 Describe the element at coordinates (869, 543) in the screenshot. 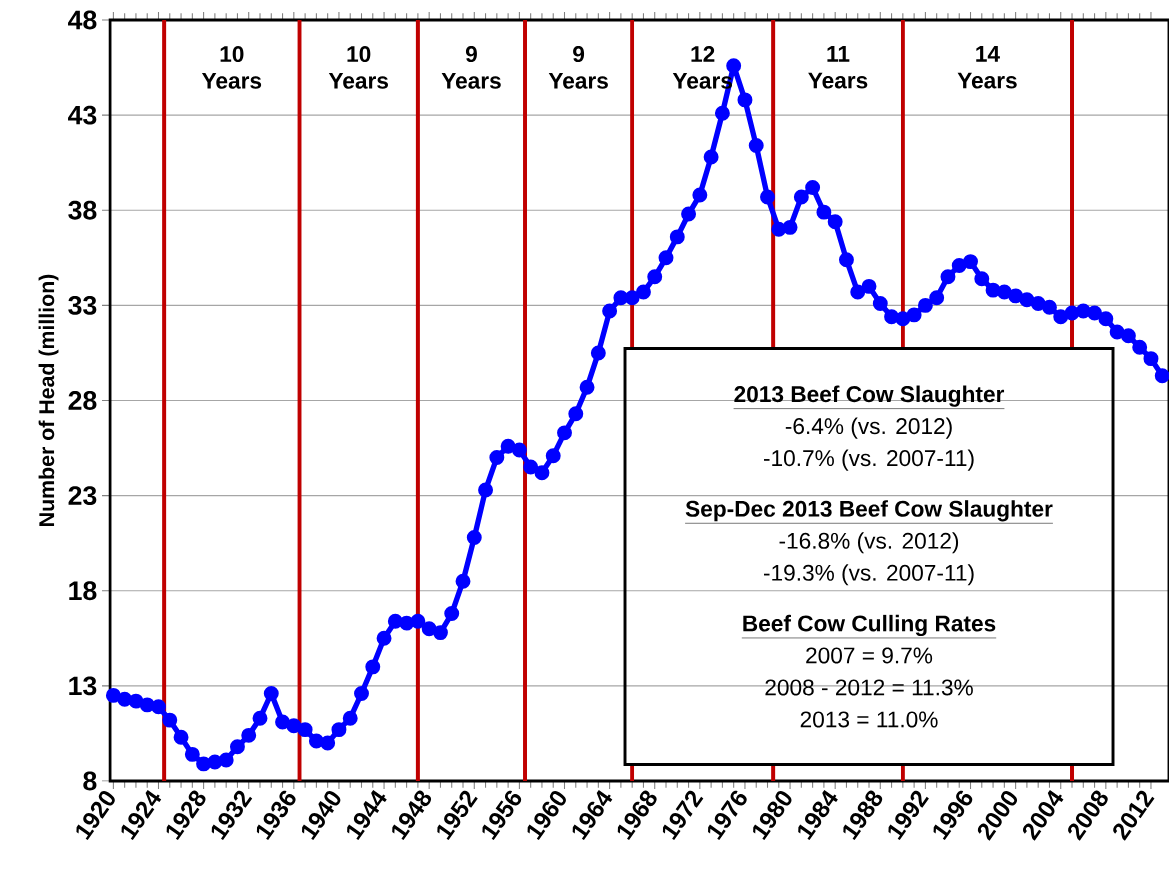

I see `annotation: -16.8% (vs. 2012)` at that location.